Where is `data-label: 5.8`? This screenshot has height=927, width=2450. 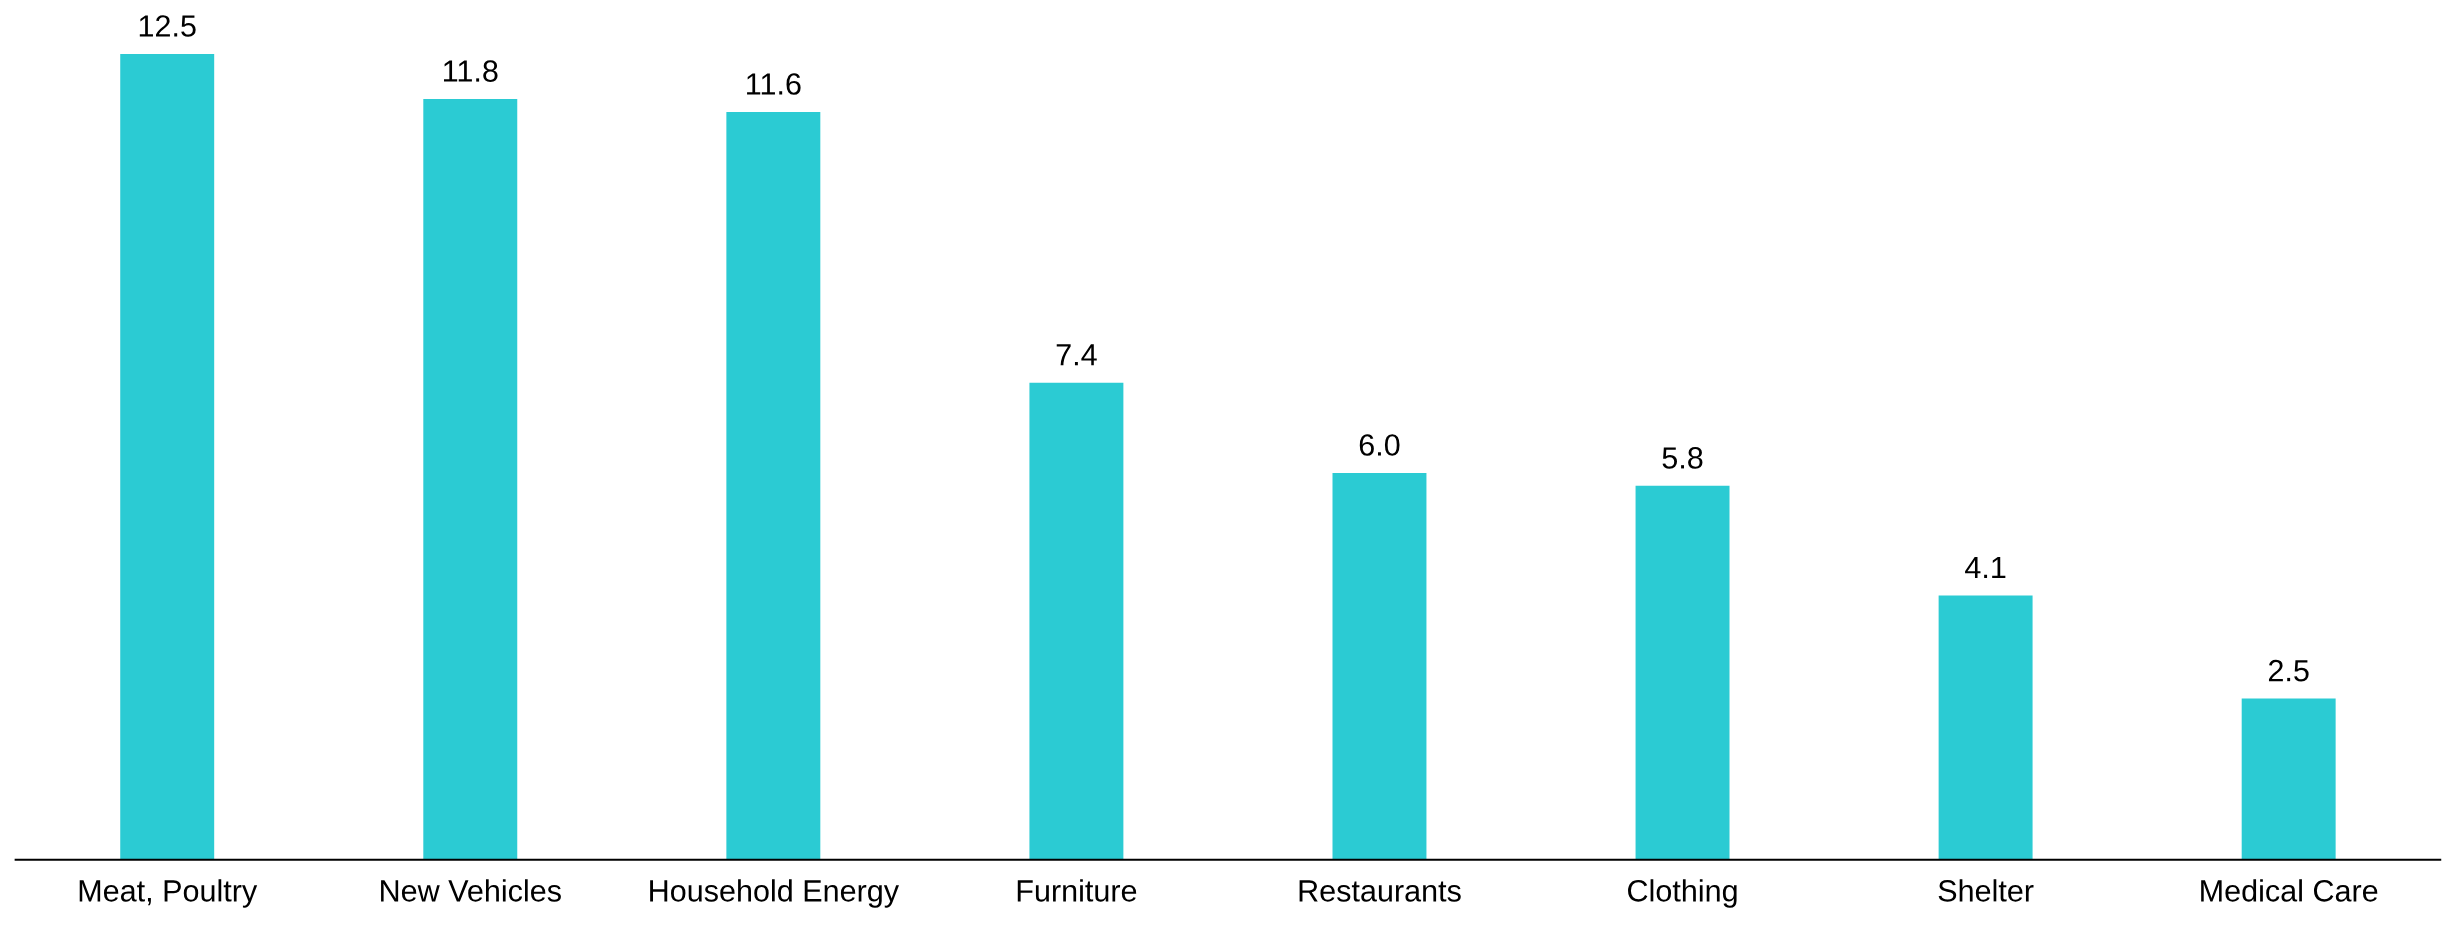 data-label: 5.8 is located at coordinates (1682, 458).